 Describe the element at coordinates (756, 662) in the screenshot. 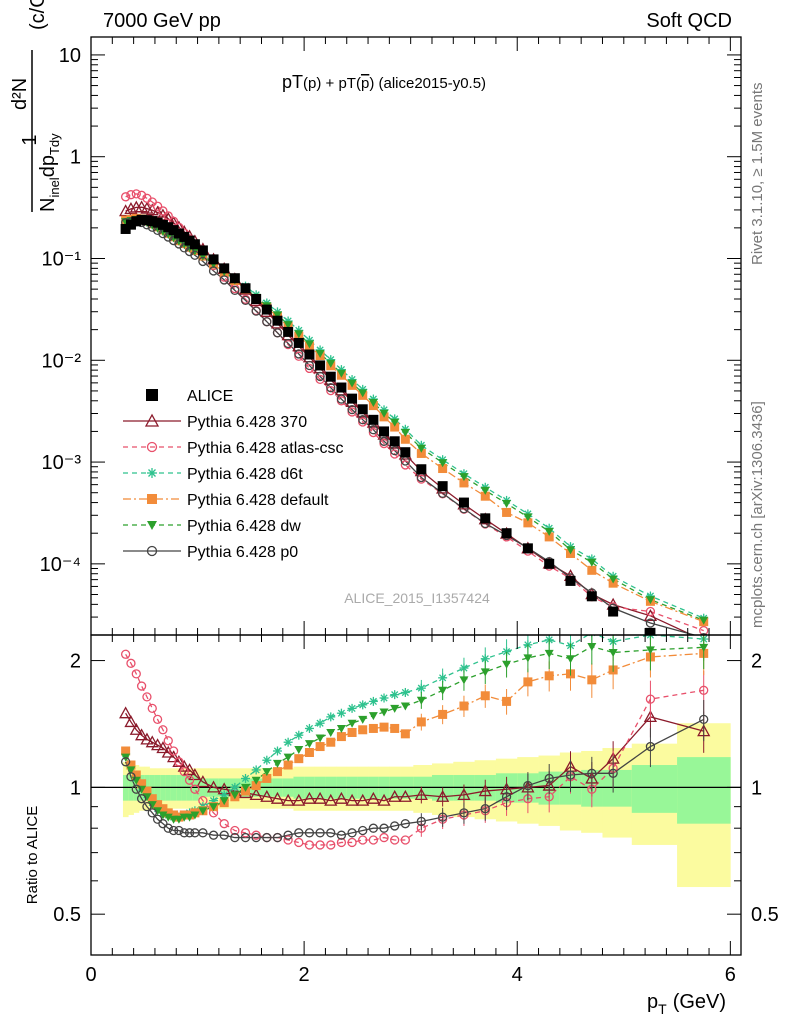

I see `y-tick-label-bottom-right: 2` at that location.